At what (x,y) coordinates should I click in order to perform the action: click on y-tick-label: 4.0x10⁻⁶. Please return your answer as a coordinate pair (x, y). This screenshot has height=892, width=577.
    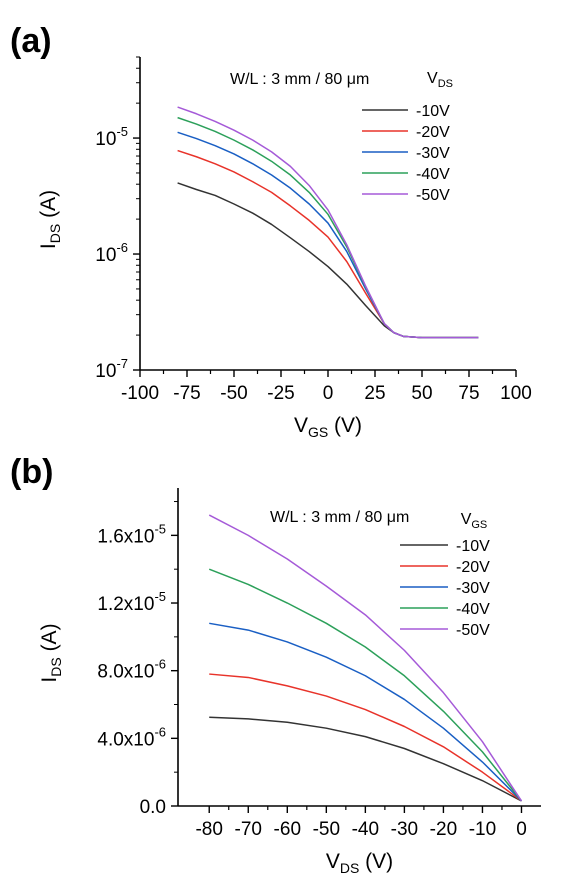
    Looking at the image, I should click on (131, 737).